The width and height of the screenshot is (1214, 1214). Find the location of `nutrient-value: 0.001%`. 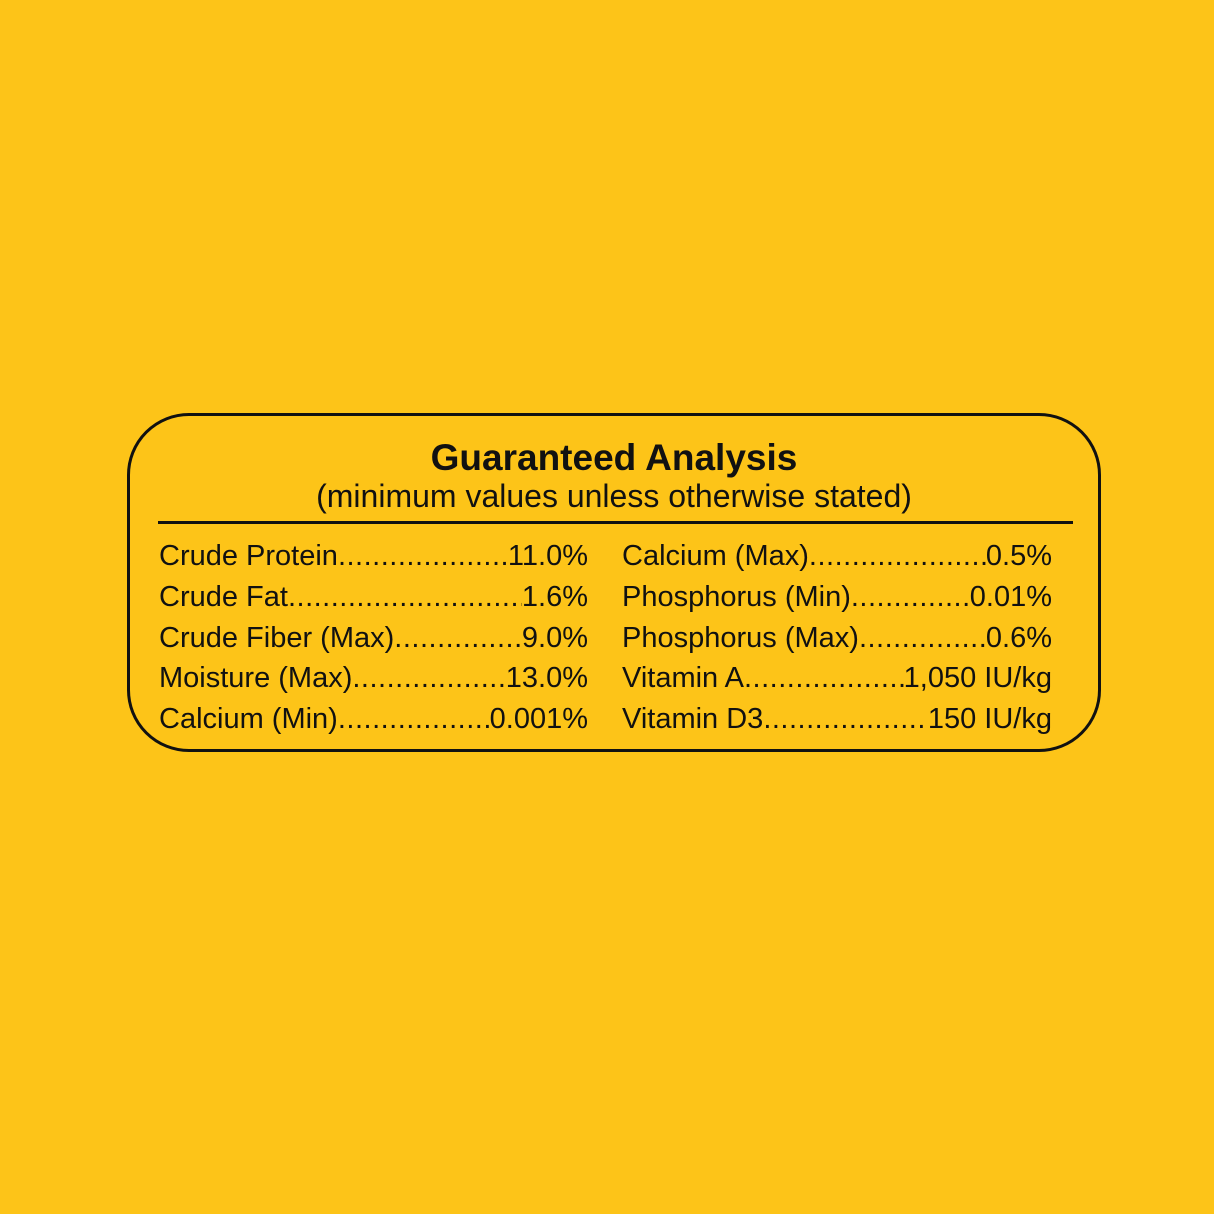

nutrient-value: 0.001% is located at coordinates (538, 719).